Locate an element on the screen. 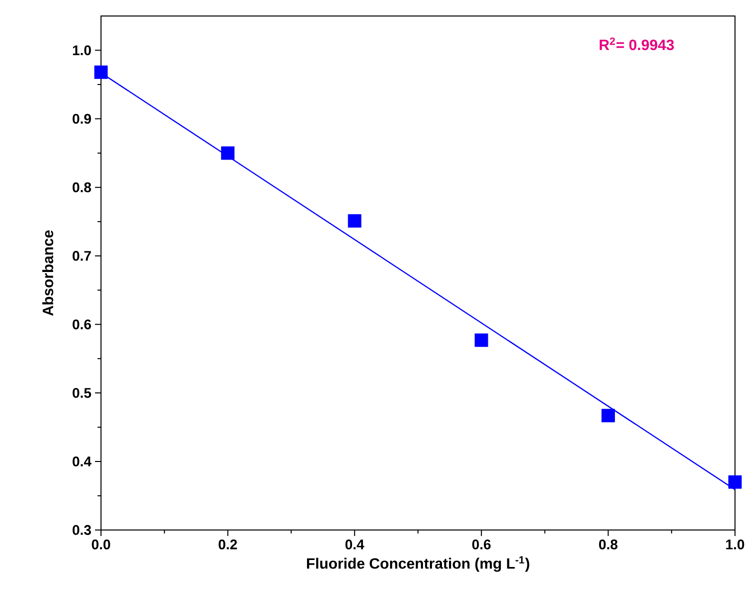 The height and width of the screenshot is (612, 755). y-tick-label: 0.8 is located at coordinates (82, 187).